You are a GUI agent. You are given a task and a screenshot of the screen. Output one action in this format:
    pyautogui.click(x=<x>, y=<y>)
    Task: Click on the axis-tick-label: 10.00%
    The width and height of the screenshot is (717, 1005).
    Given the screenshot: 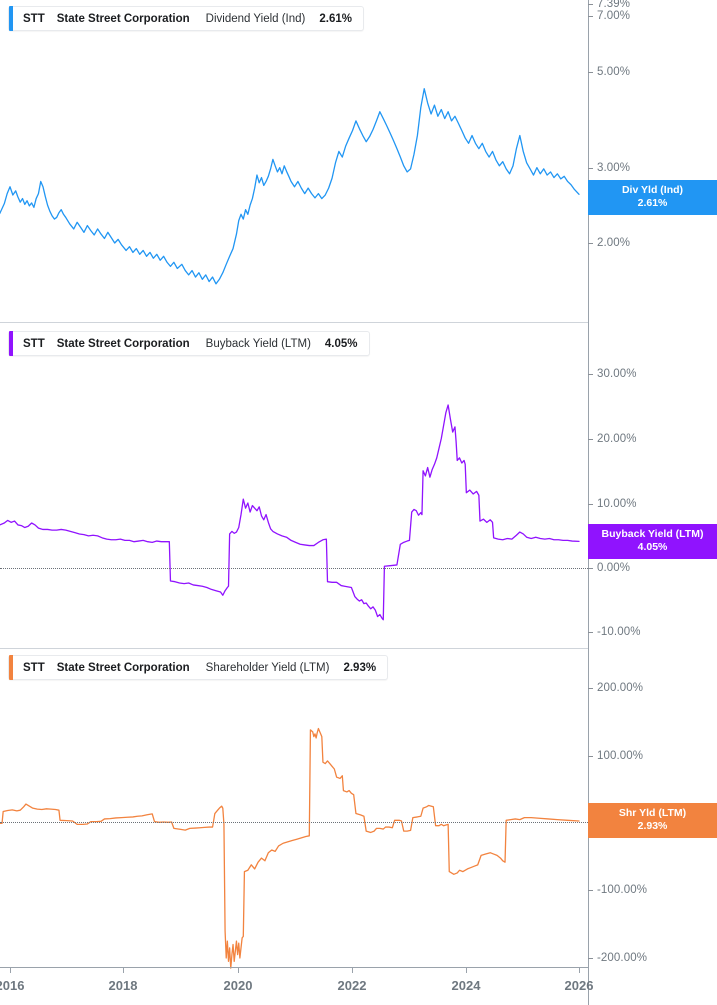 What is the action you would take?
    pyautogui.click(x=617, y=504)
    